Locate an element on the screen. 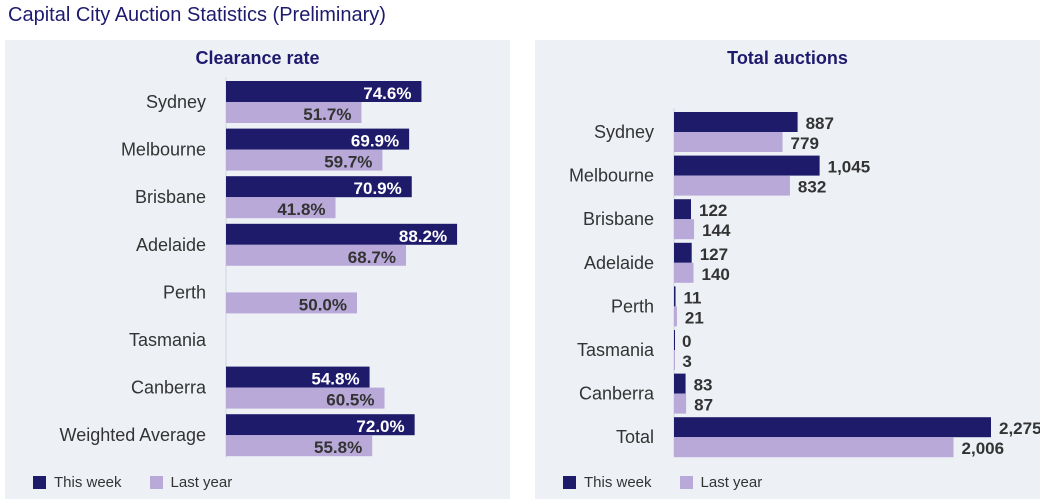 The width and height of the screenshot is (1044, 499). data-label-last-year-canberra: 87 is located at coordinates (703, 405).